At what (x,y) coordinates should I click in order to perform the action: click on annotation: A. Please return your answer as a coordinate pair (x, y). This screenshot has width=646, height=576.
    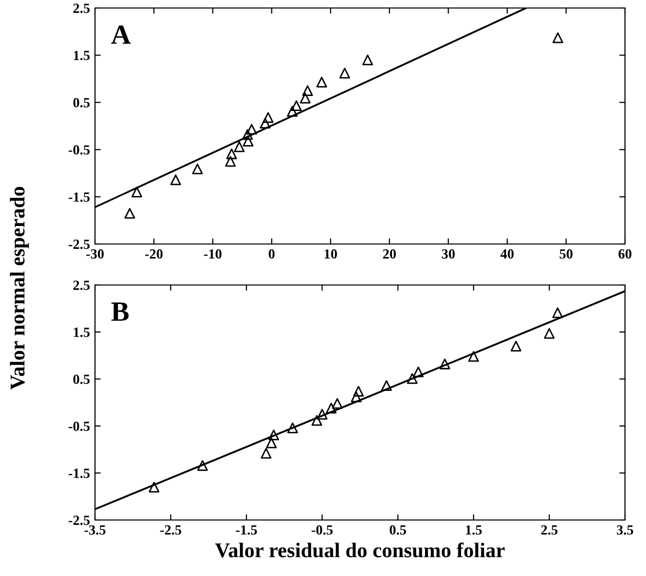
    Looking at the image, I should click on (121, 34).